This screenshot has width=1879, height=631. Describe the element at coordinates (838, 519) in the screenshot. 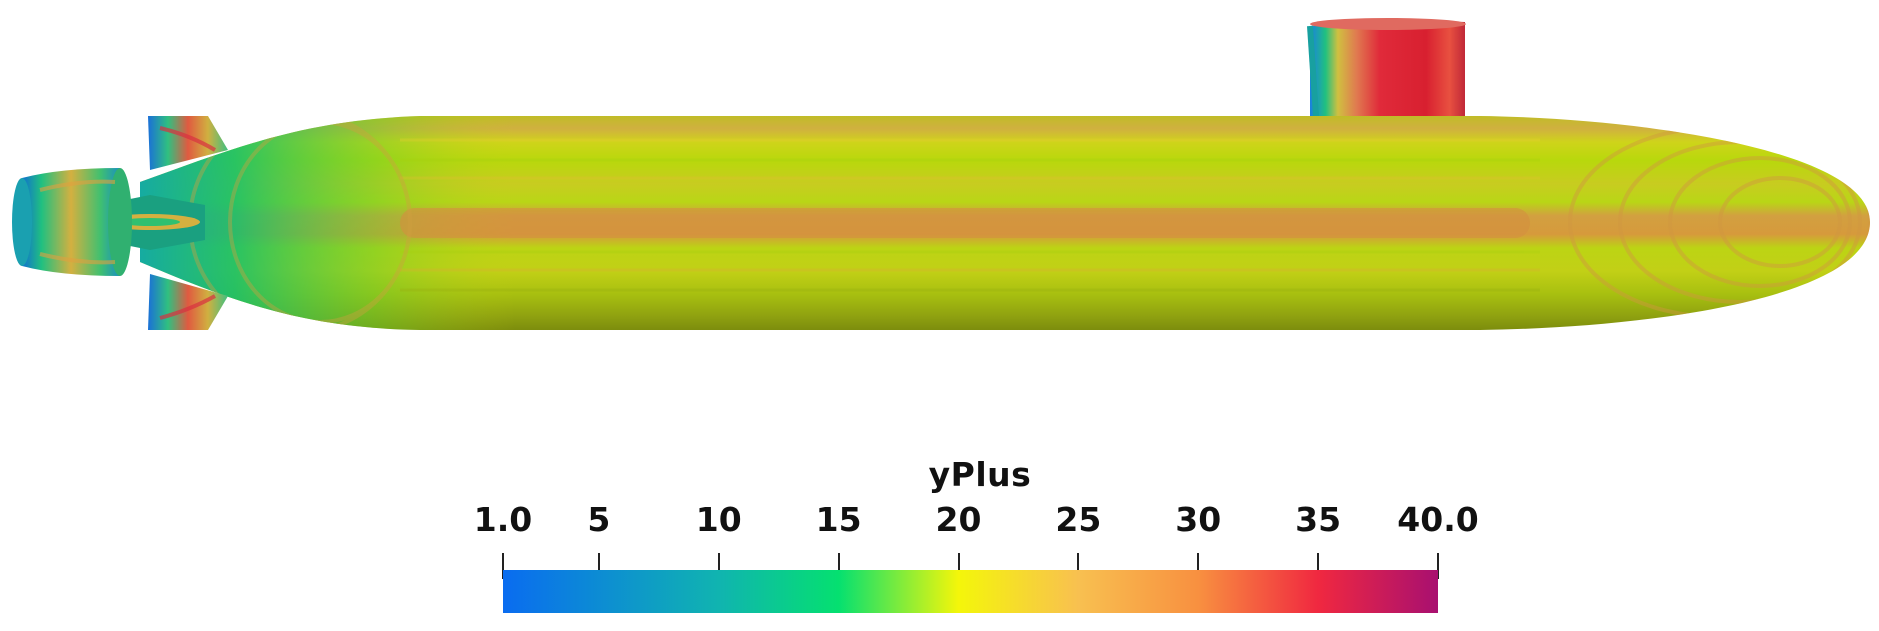

I see `colorbar-tick-label: 15` at that location.